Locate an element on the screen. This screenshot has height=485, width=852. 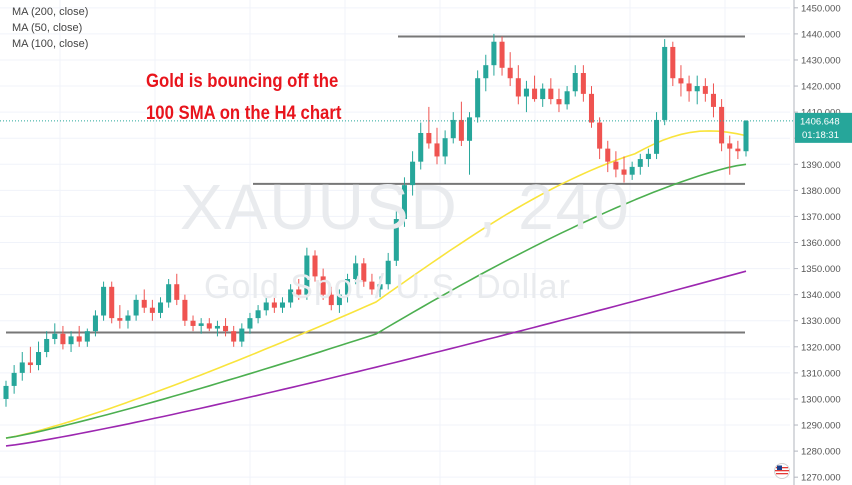
y-tick-label-18: 1450.000 is located at coordinates (821, 8).